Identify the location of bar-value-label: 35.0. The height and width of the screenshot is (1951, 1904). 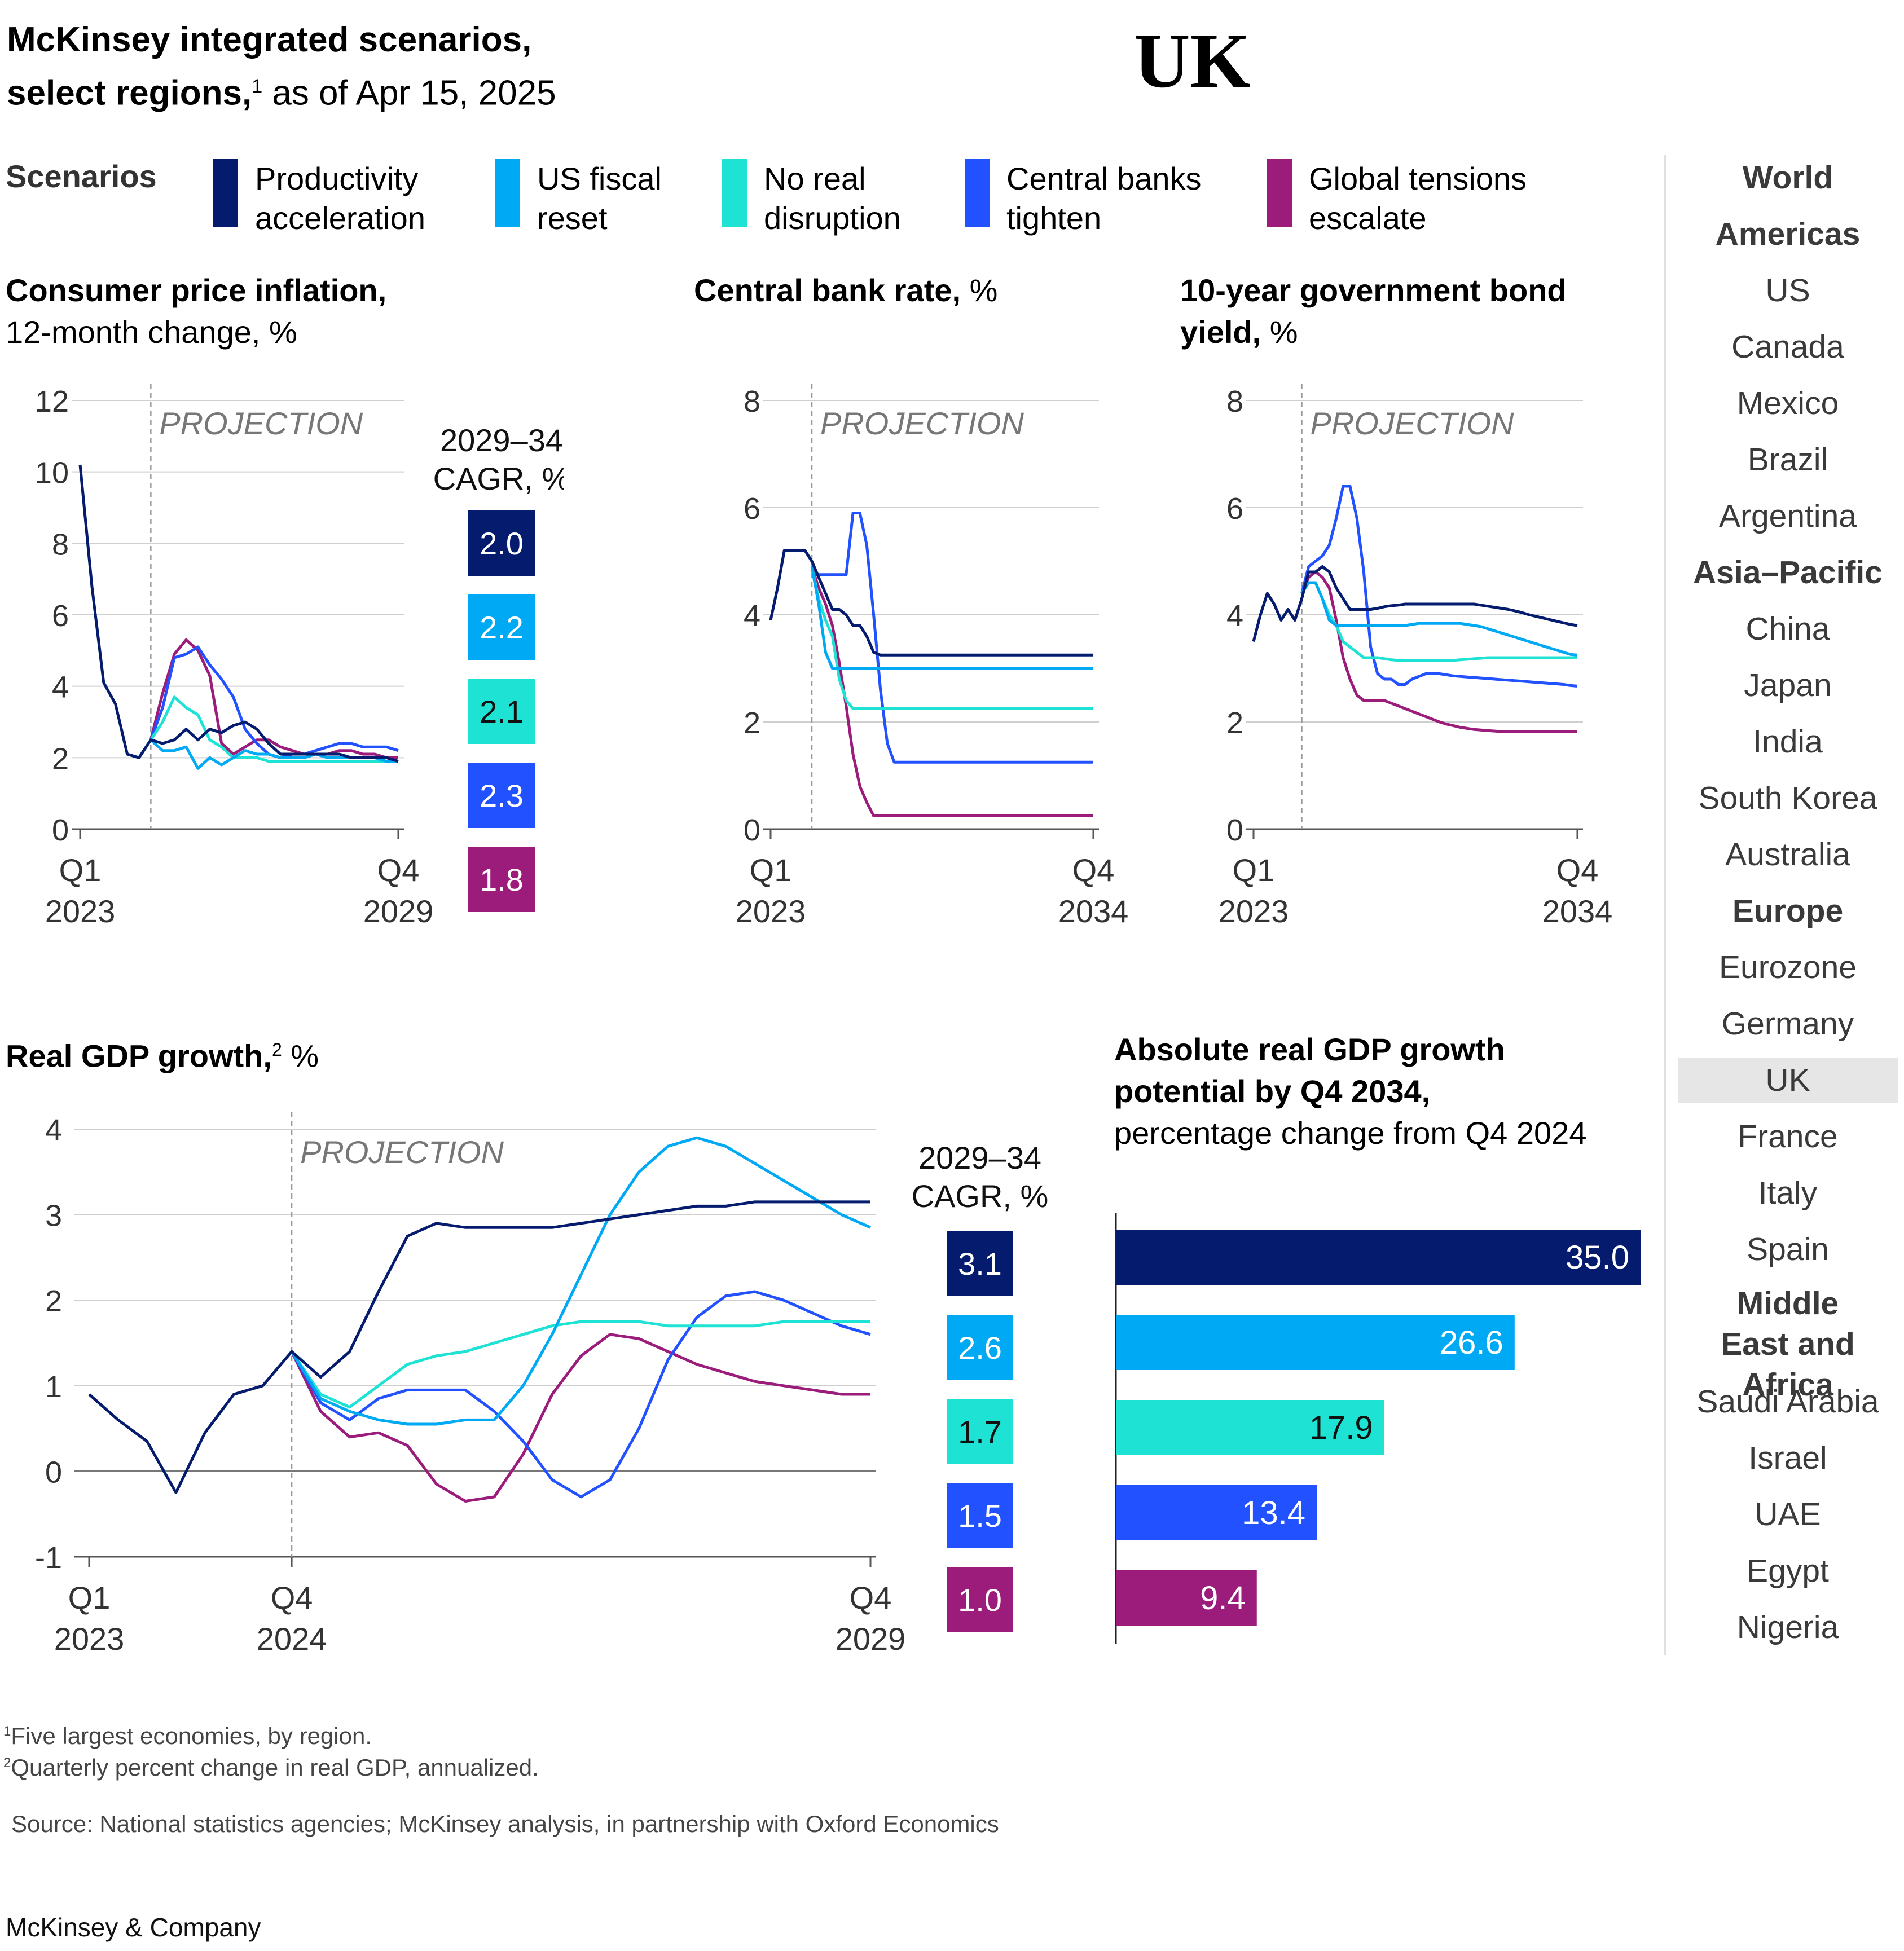
(1598, 1258).